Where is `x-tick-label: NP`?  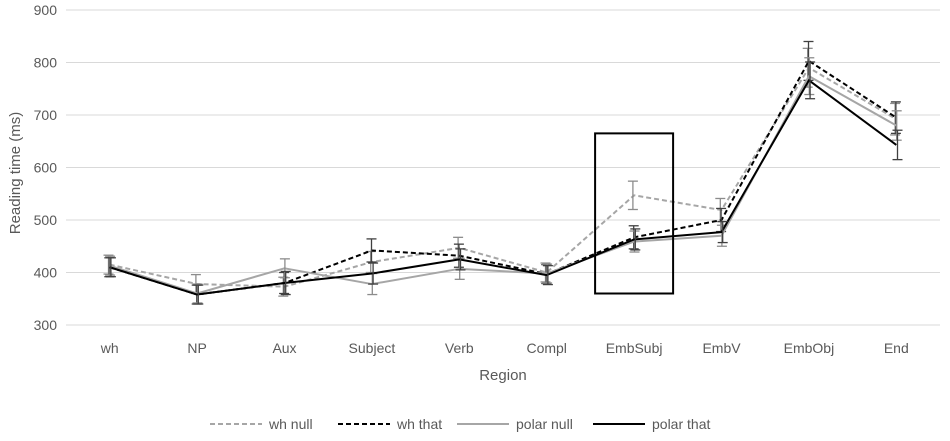 x-tick-label: NP is located at coordinates (196, 348).